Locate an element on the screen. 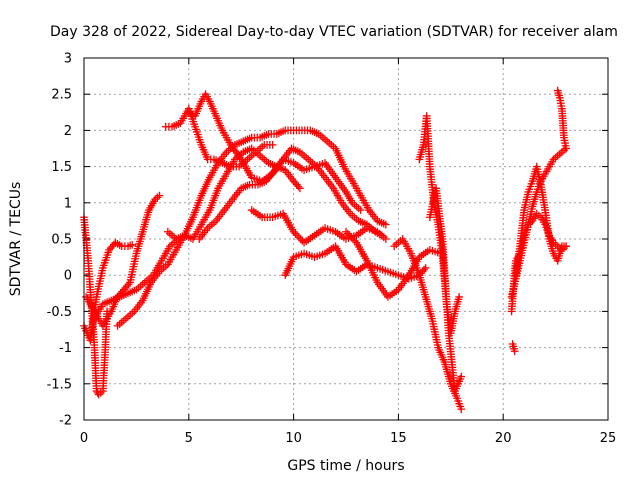 The height and width of the screenshot is (480, 640). x-tick-label: 5 is located at coordinates (189, 438).